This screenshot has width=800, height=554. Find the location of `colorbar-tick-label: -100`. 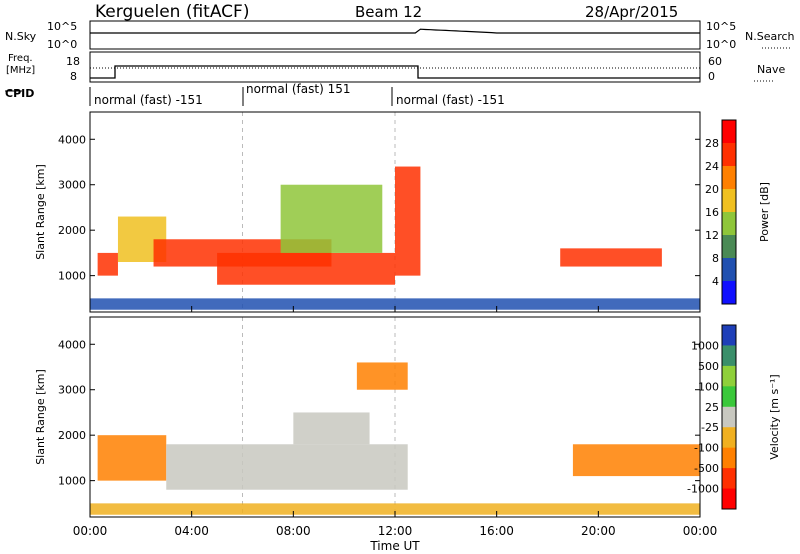

colorbar-tick-label: -100 is located at coordinates (706, 448).